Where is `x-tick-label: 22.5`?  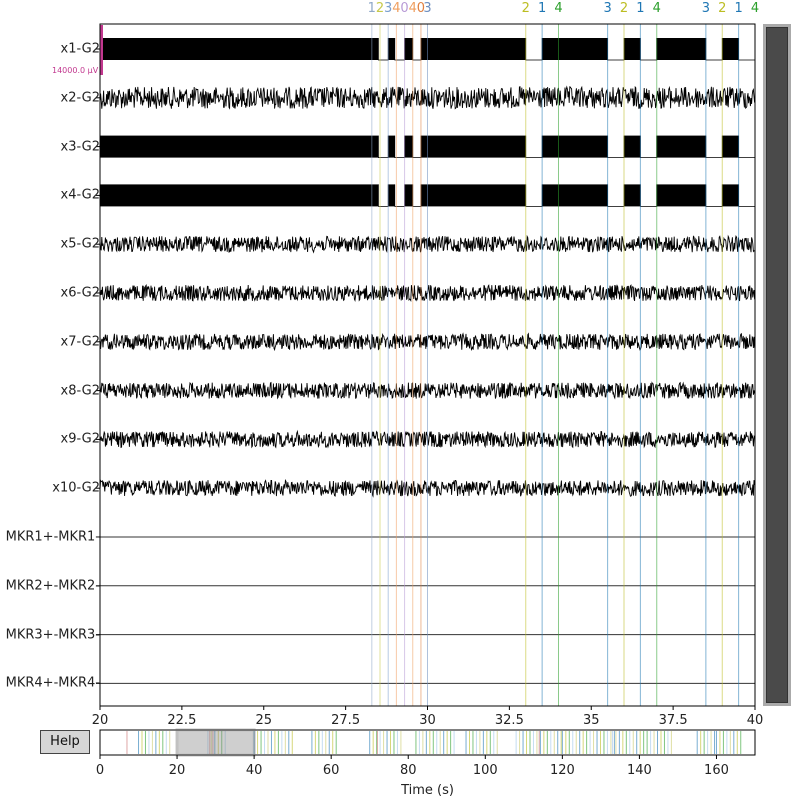 x-tick-label: 22.5 is located at coordinates (181, 720).